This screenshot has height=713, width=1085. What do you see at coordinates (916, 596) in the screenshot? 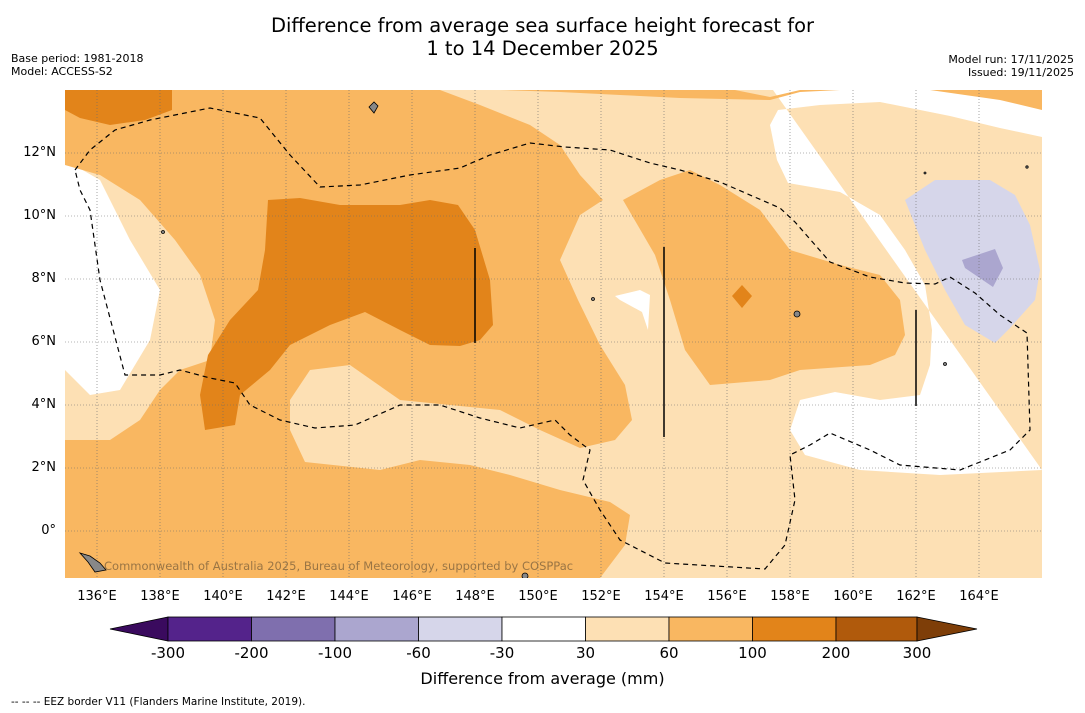
I see `lon-label: 162°E` at bounding box center [916, 596].